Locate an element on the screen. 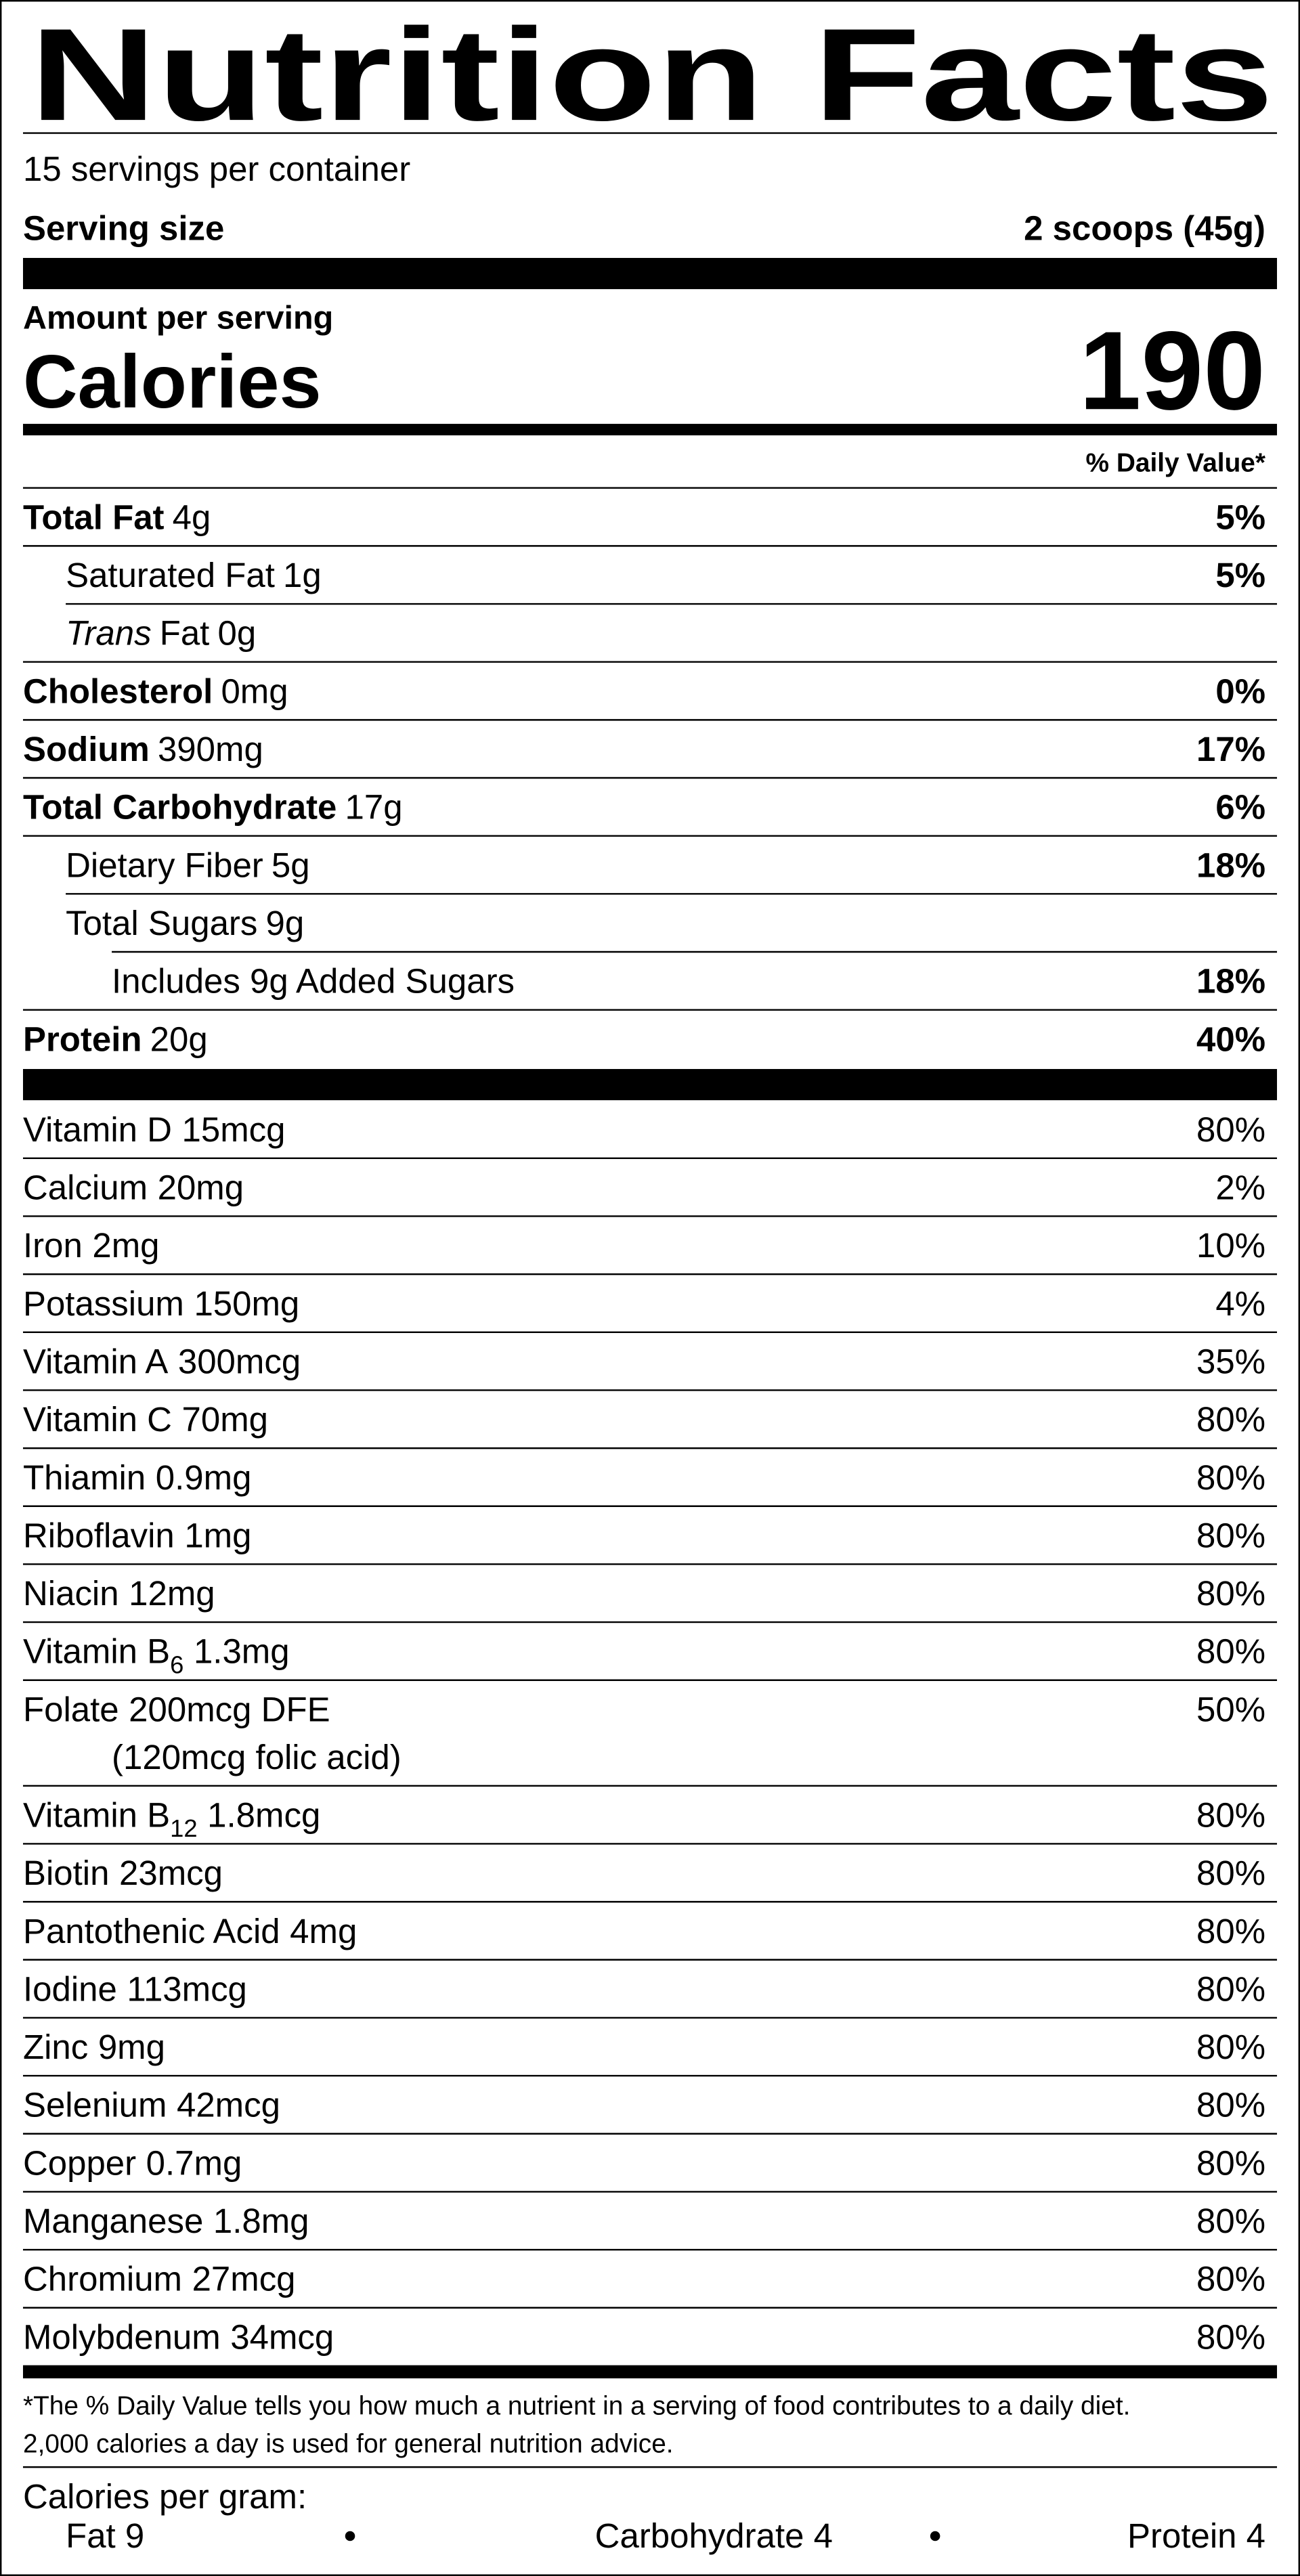  vitamin-row: Chromium 27mcg is located at coordinates (160, 2279).